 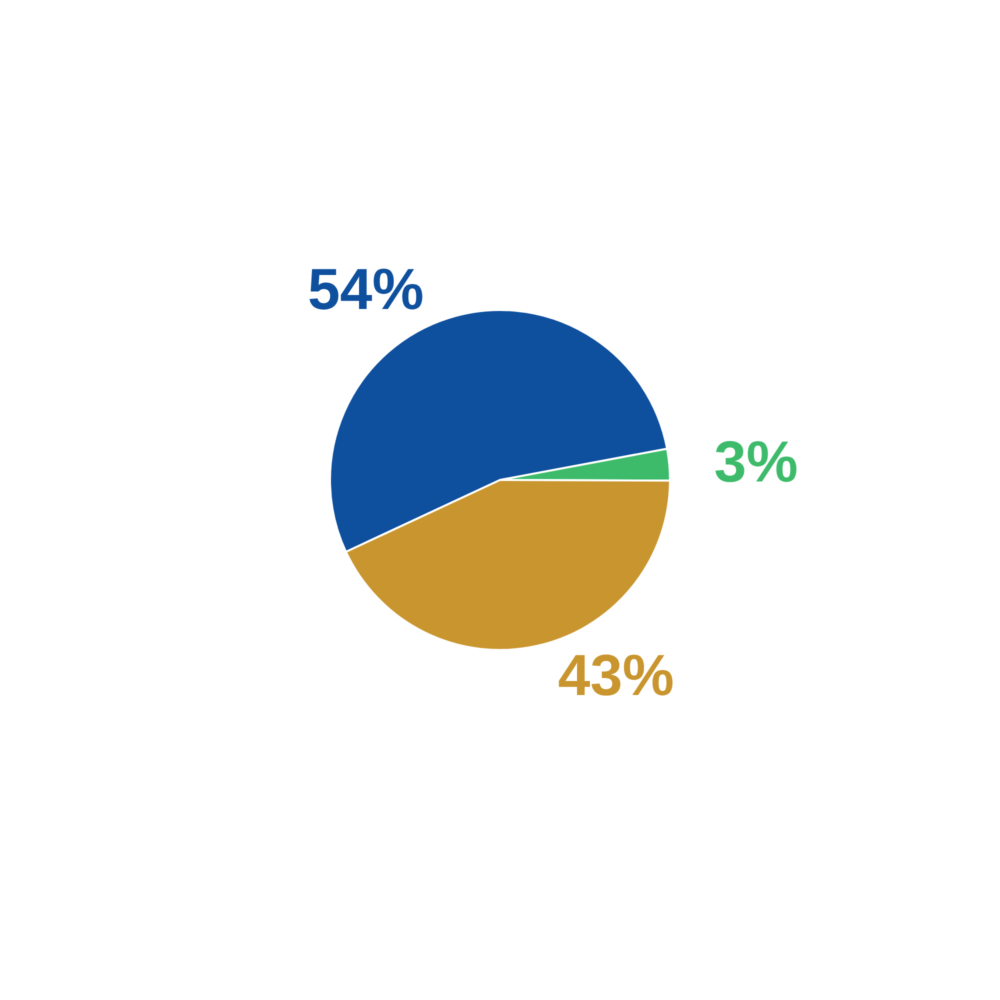 What do you see at coordinates (616, 675) in the screenshot?
I see `data-label: 43%` at bounding box center [616, 675].